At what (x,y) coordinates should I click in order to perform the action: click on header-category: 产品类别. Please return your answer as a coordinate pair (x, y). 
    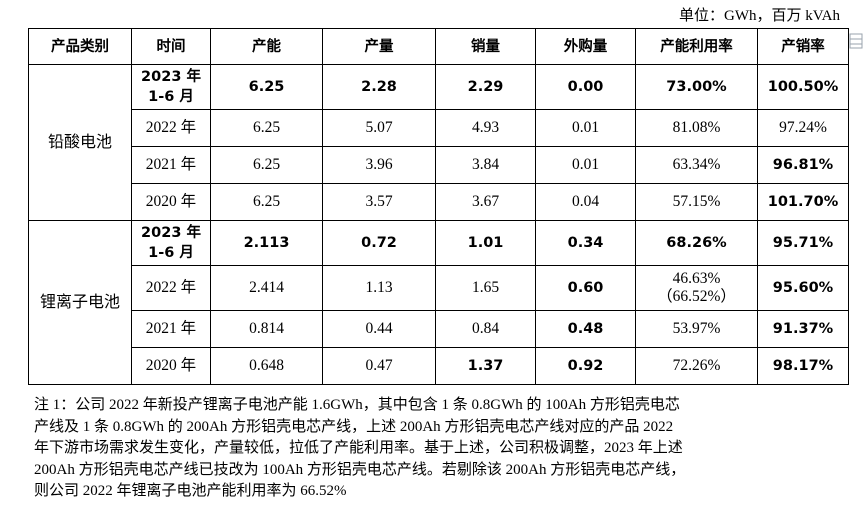
    Looking at the image, I should click on (80, 46).